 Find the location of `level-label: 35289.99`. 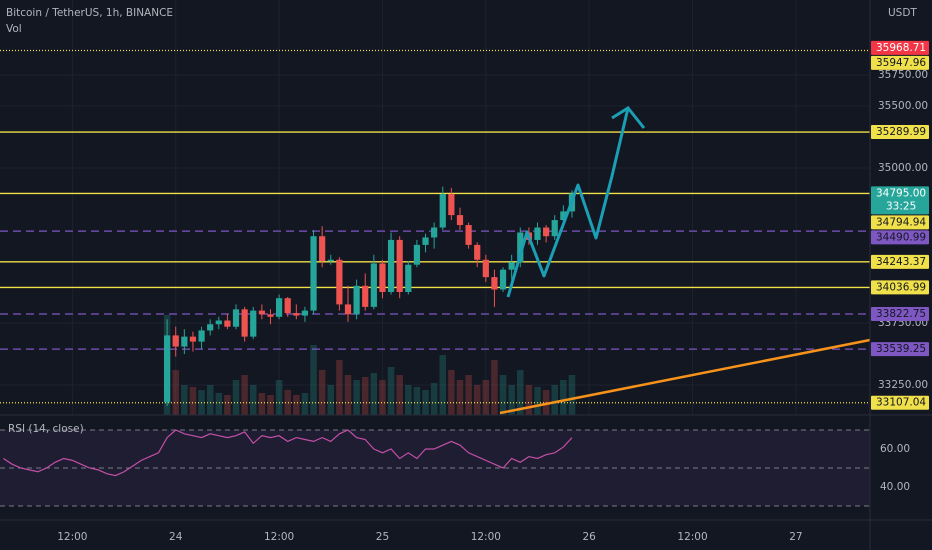

level-label: 35289.99 is located at coordinates (901, 132).